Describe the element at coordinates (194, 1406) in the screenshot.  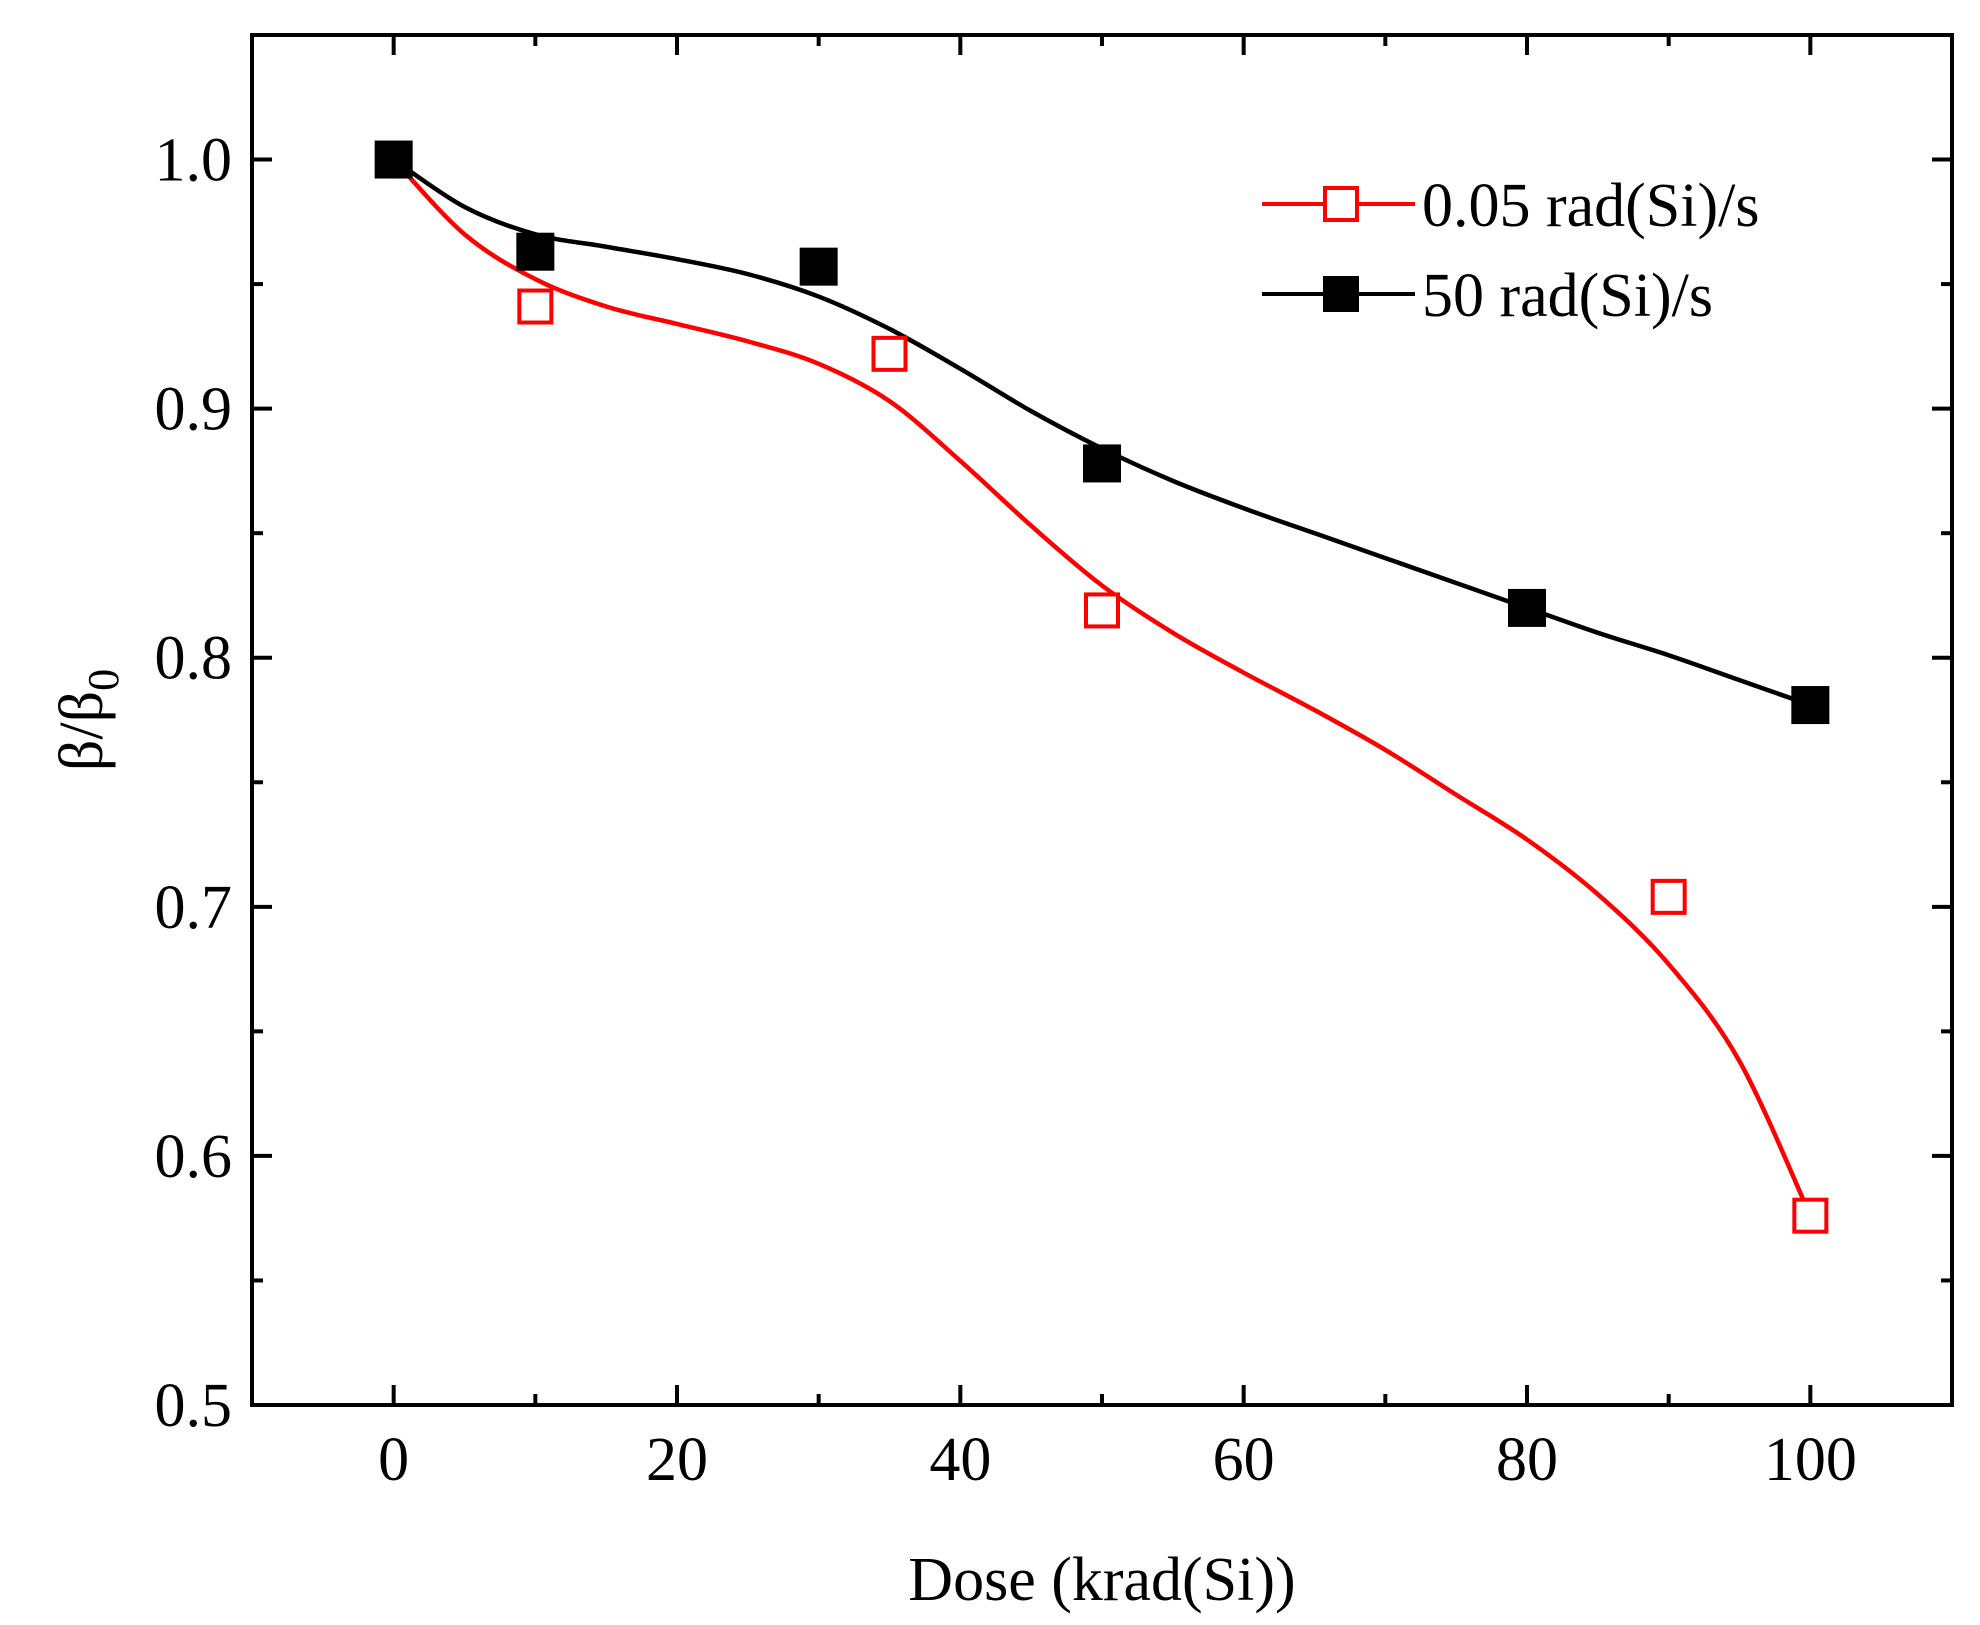
I see `y-tick-label: 0.5` at that location.